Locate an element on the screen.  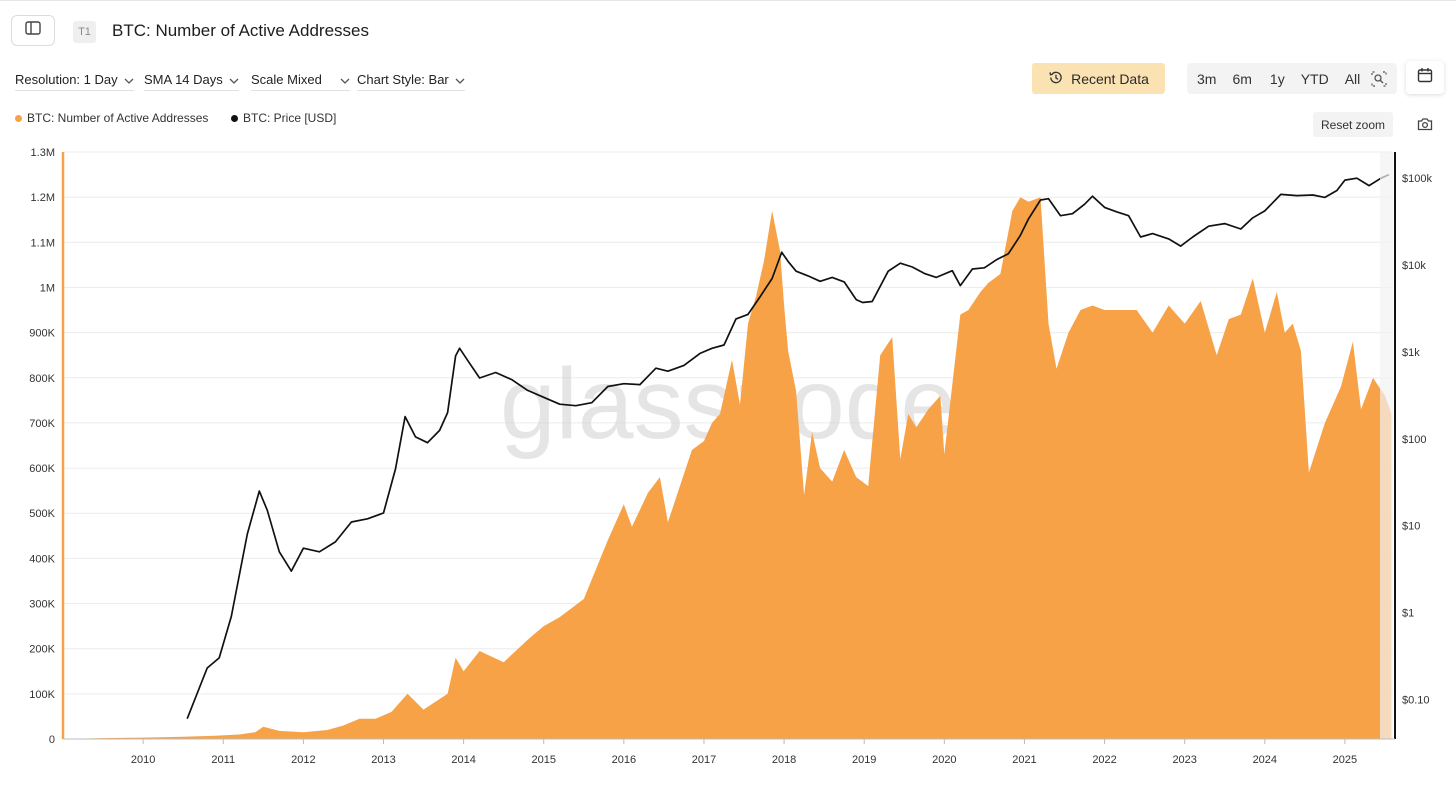
left-tick-label: 0 is located at coordinates (52, 740).